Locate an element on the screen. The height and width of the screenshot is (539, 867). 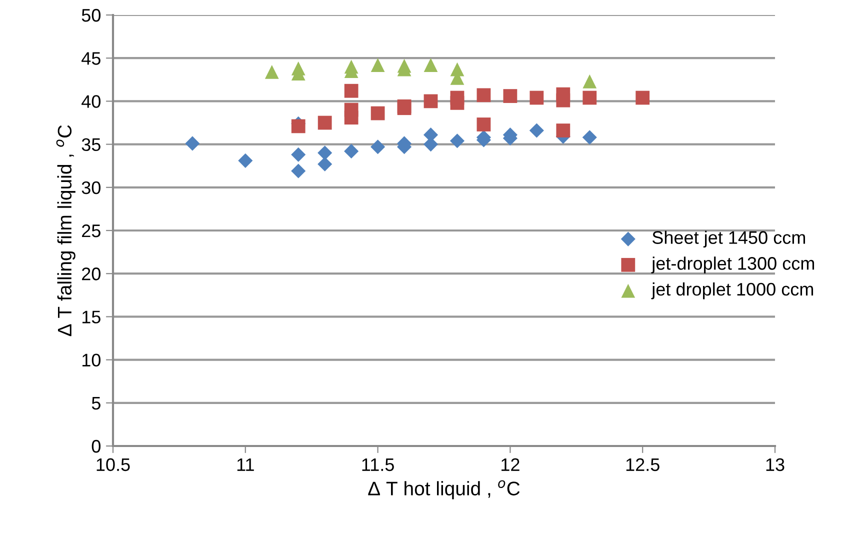
y-tick-label: 20 is located at coordinates (91, 274).